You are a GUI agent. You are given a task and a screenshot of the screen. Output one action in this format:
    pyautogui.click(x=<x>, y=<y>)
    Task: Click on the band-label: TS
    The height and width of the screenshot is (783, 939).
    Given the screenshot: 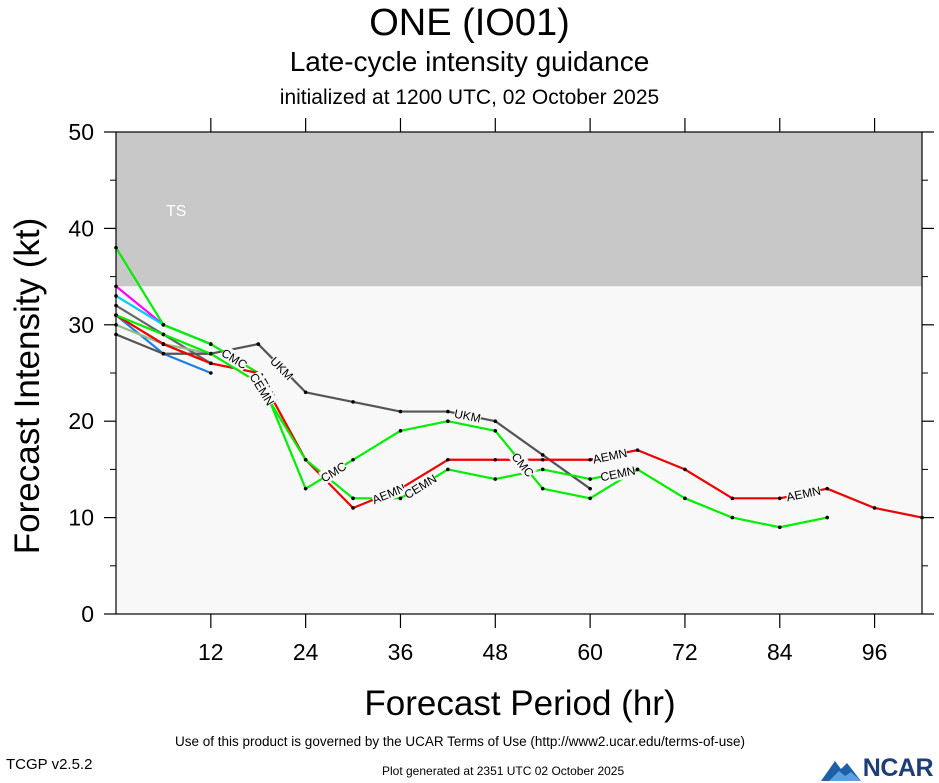 What is the action you would take?
    pyautogui.click(x=176, y=211)
    